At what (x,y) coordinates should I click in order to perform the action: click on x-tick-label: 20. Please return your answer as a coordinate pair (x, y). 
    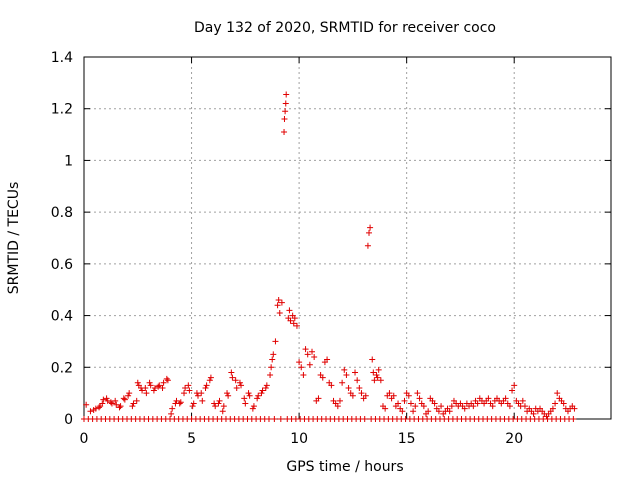
    Looking at the image, I should click on (514, 439).